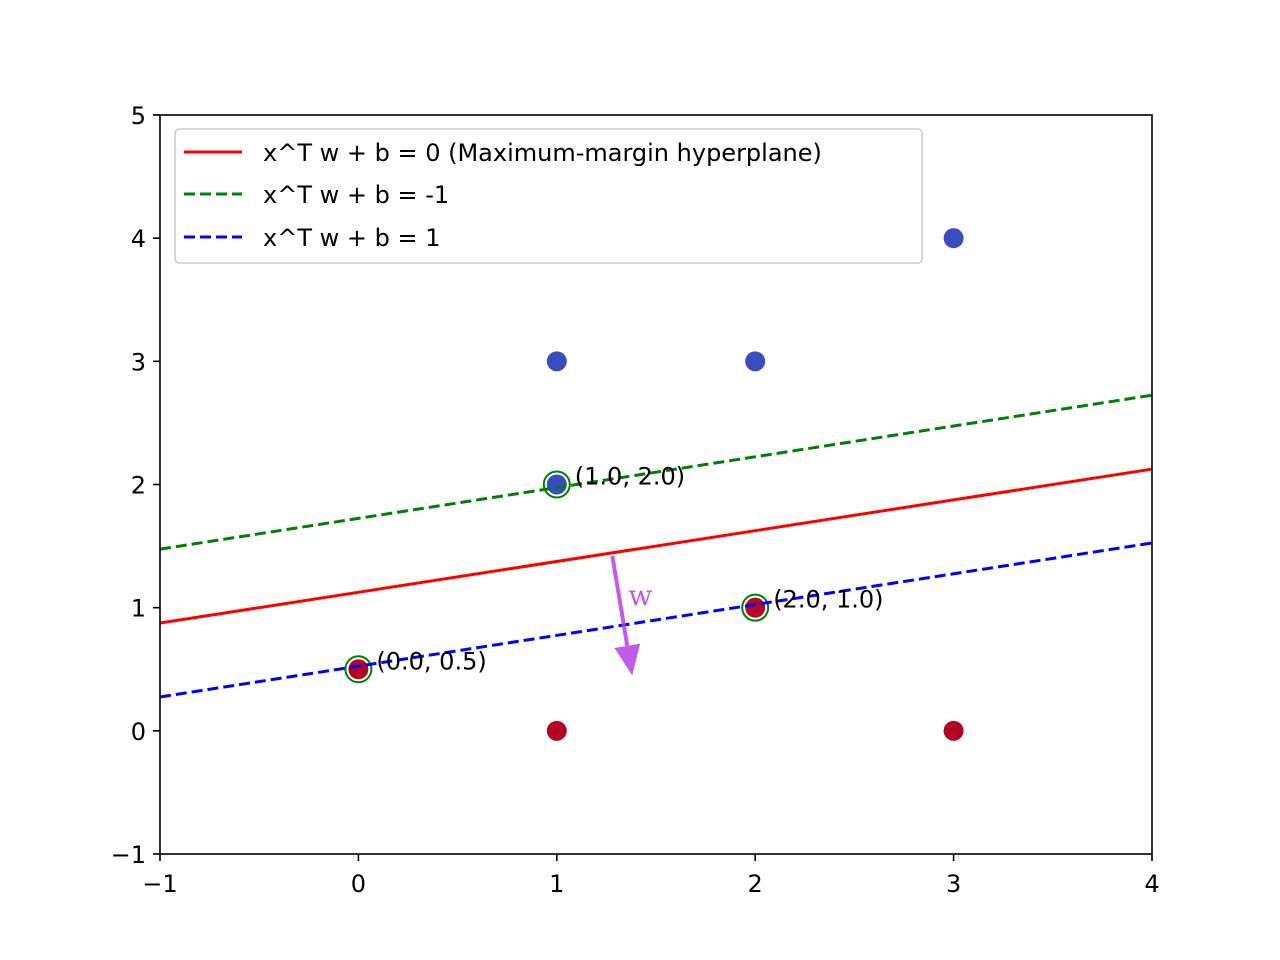  Describe the element at coordinates (620, 601) in the screenshot. I see `normal-vector-shaft` at that location.